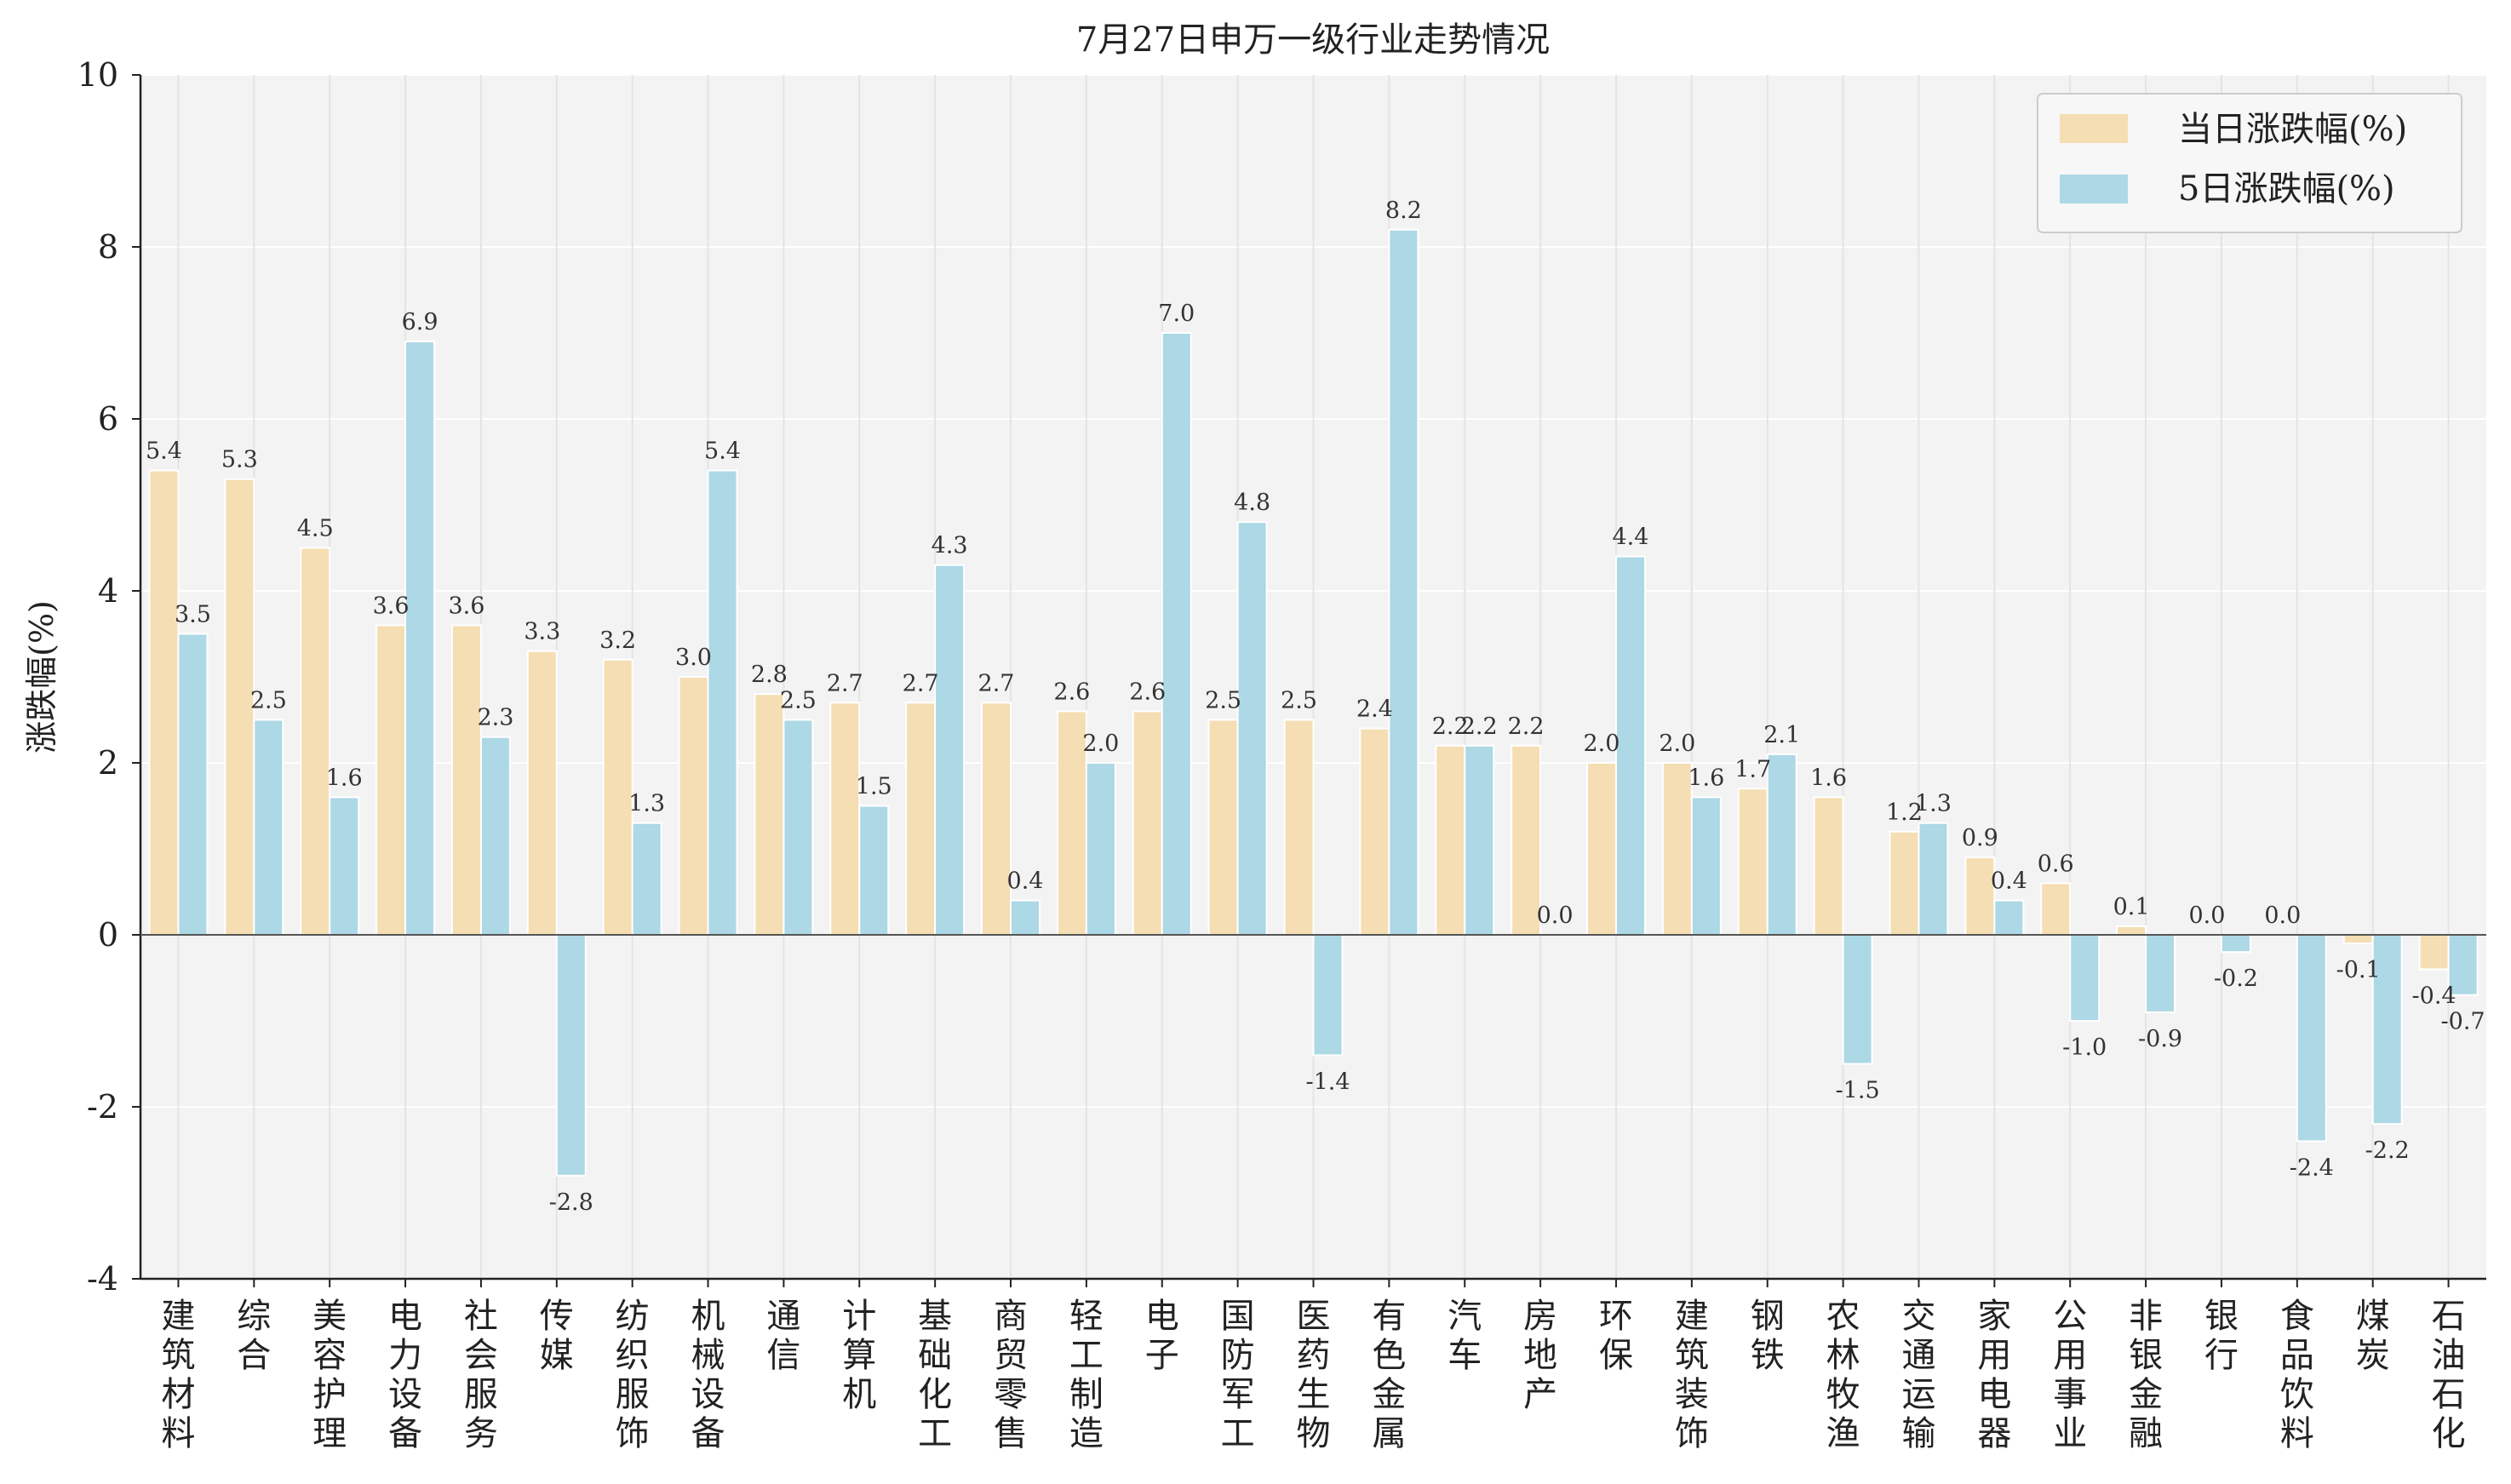  I want to click on value-label-5day-11: 0.4, so click(1025, 882).